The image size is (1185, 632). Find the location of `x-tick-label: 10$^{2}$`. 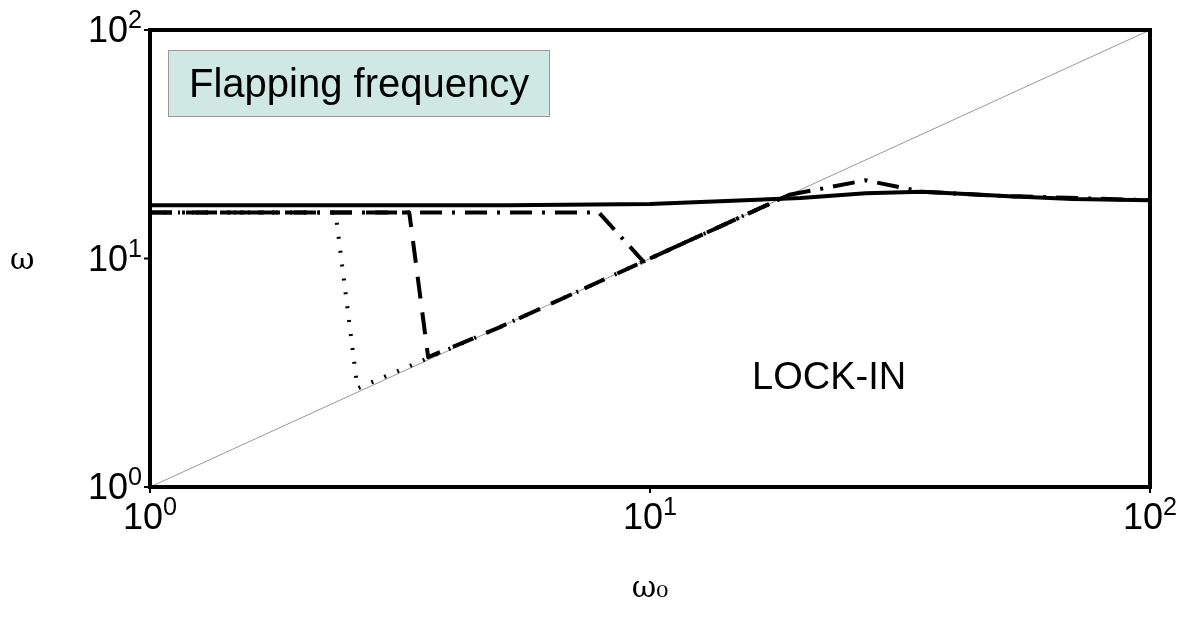

x-tick-label: 10$^{2}$ is located at coordinates (1150, 514).